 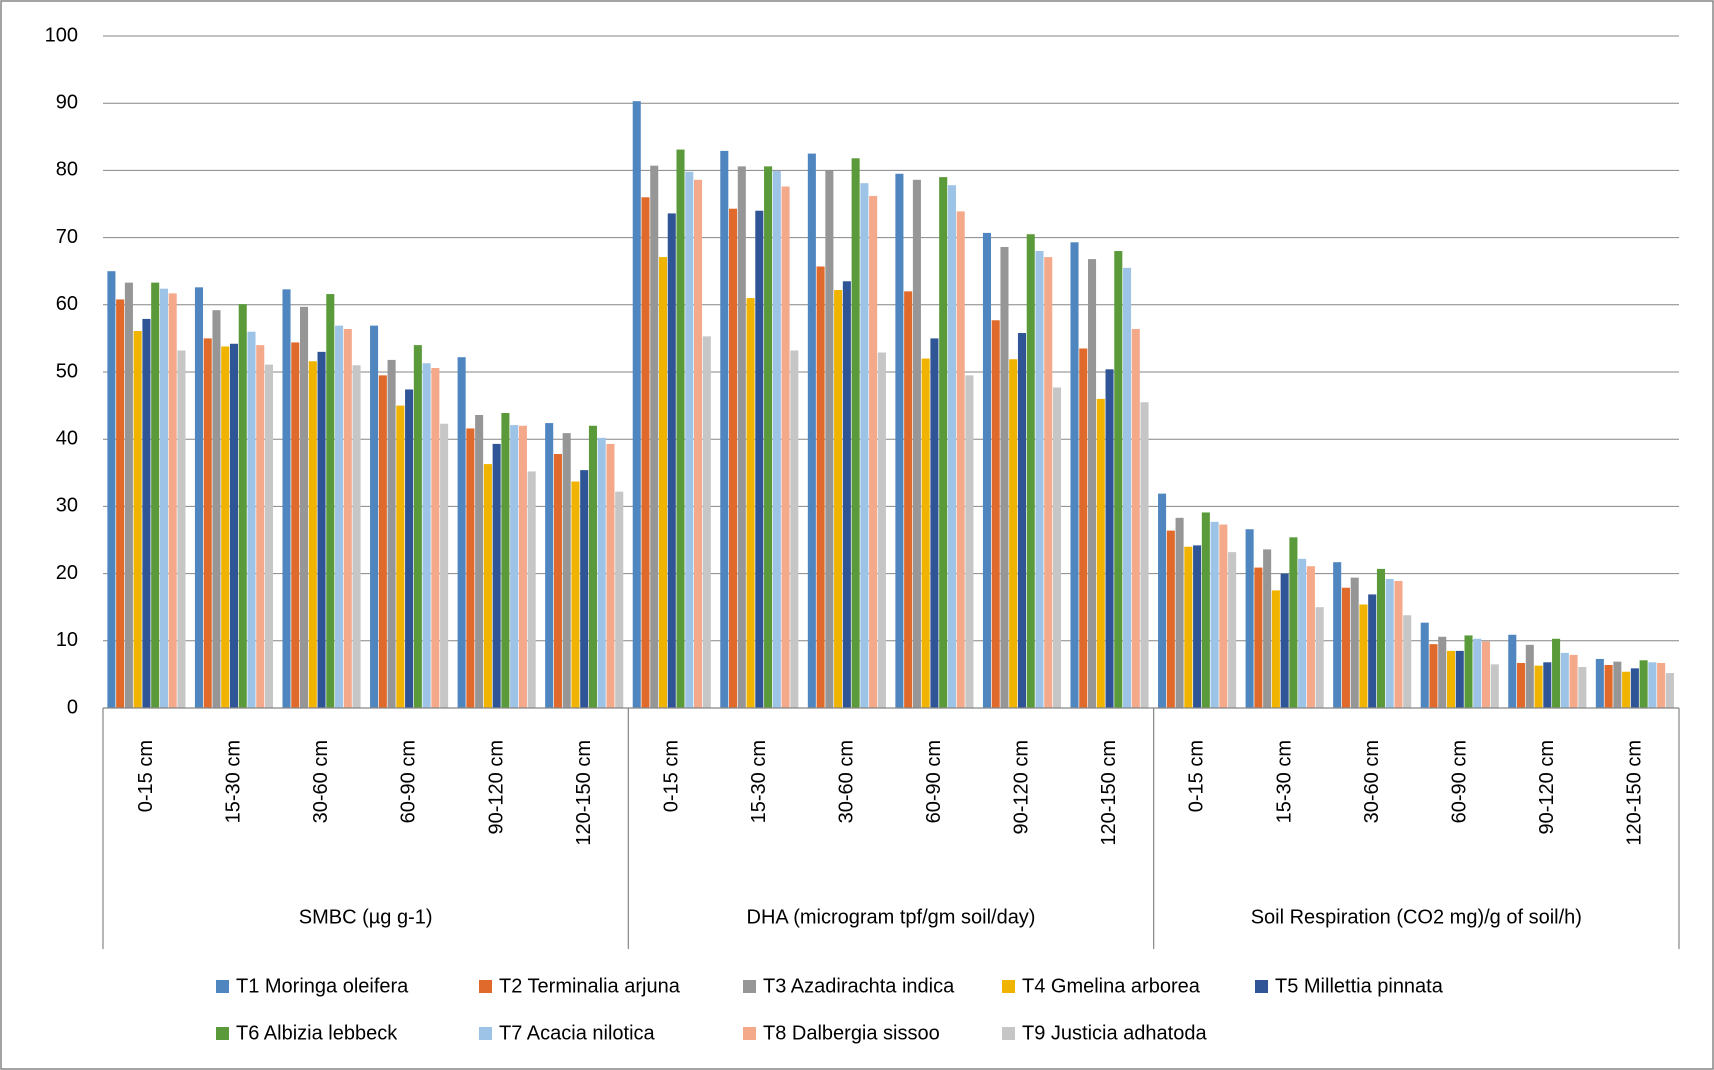 I want to click on y-tick-label: 10, so click(x=67, y=640).